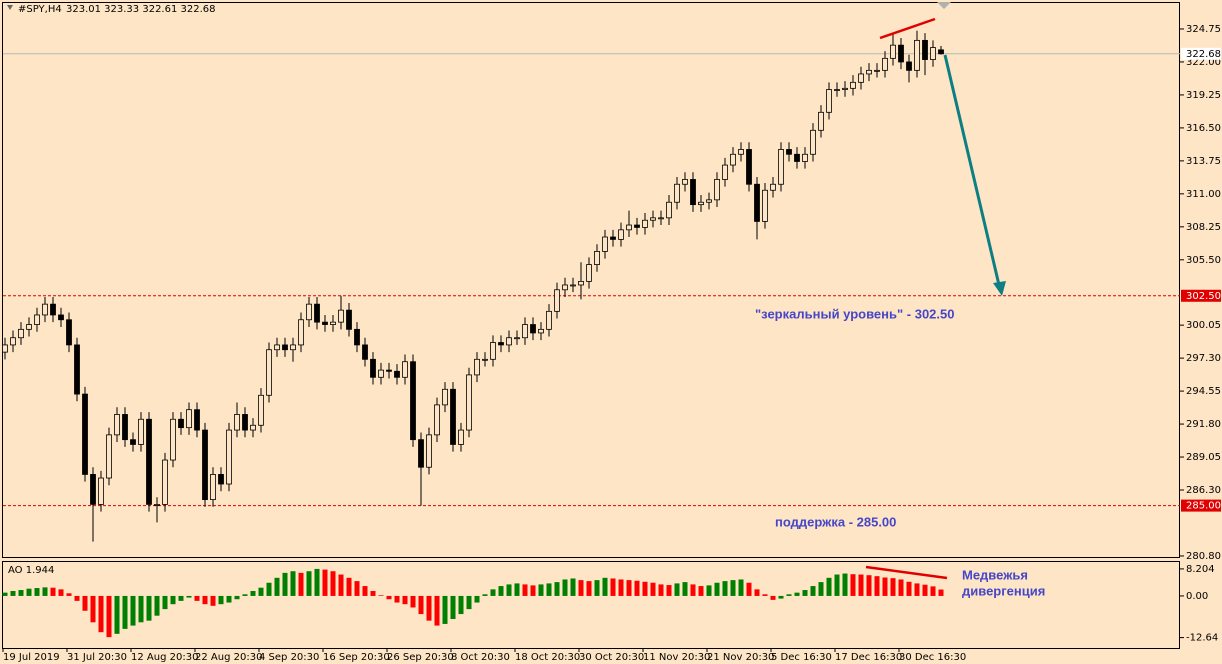  What do you see at coordinates (906, 572) in the screenshot?
I see `divergence-line` at bounding box center [906, 572].